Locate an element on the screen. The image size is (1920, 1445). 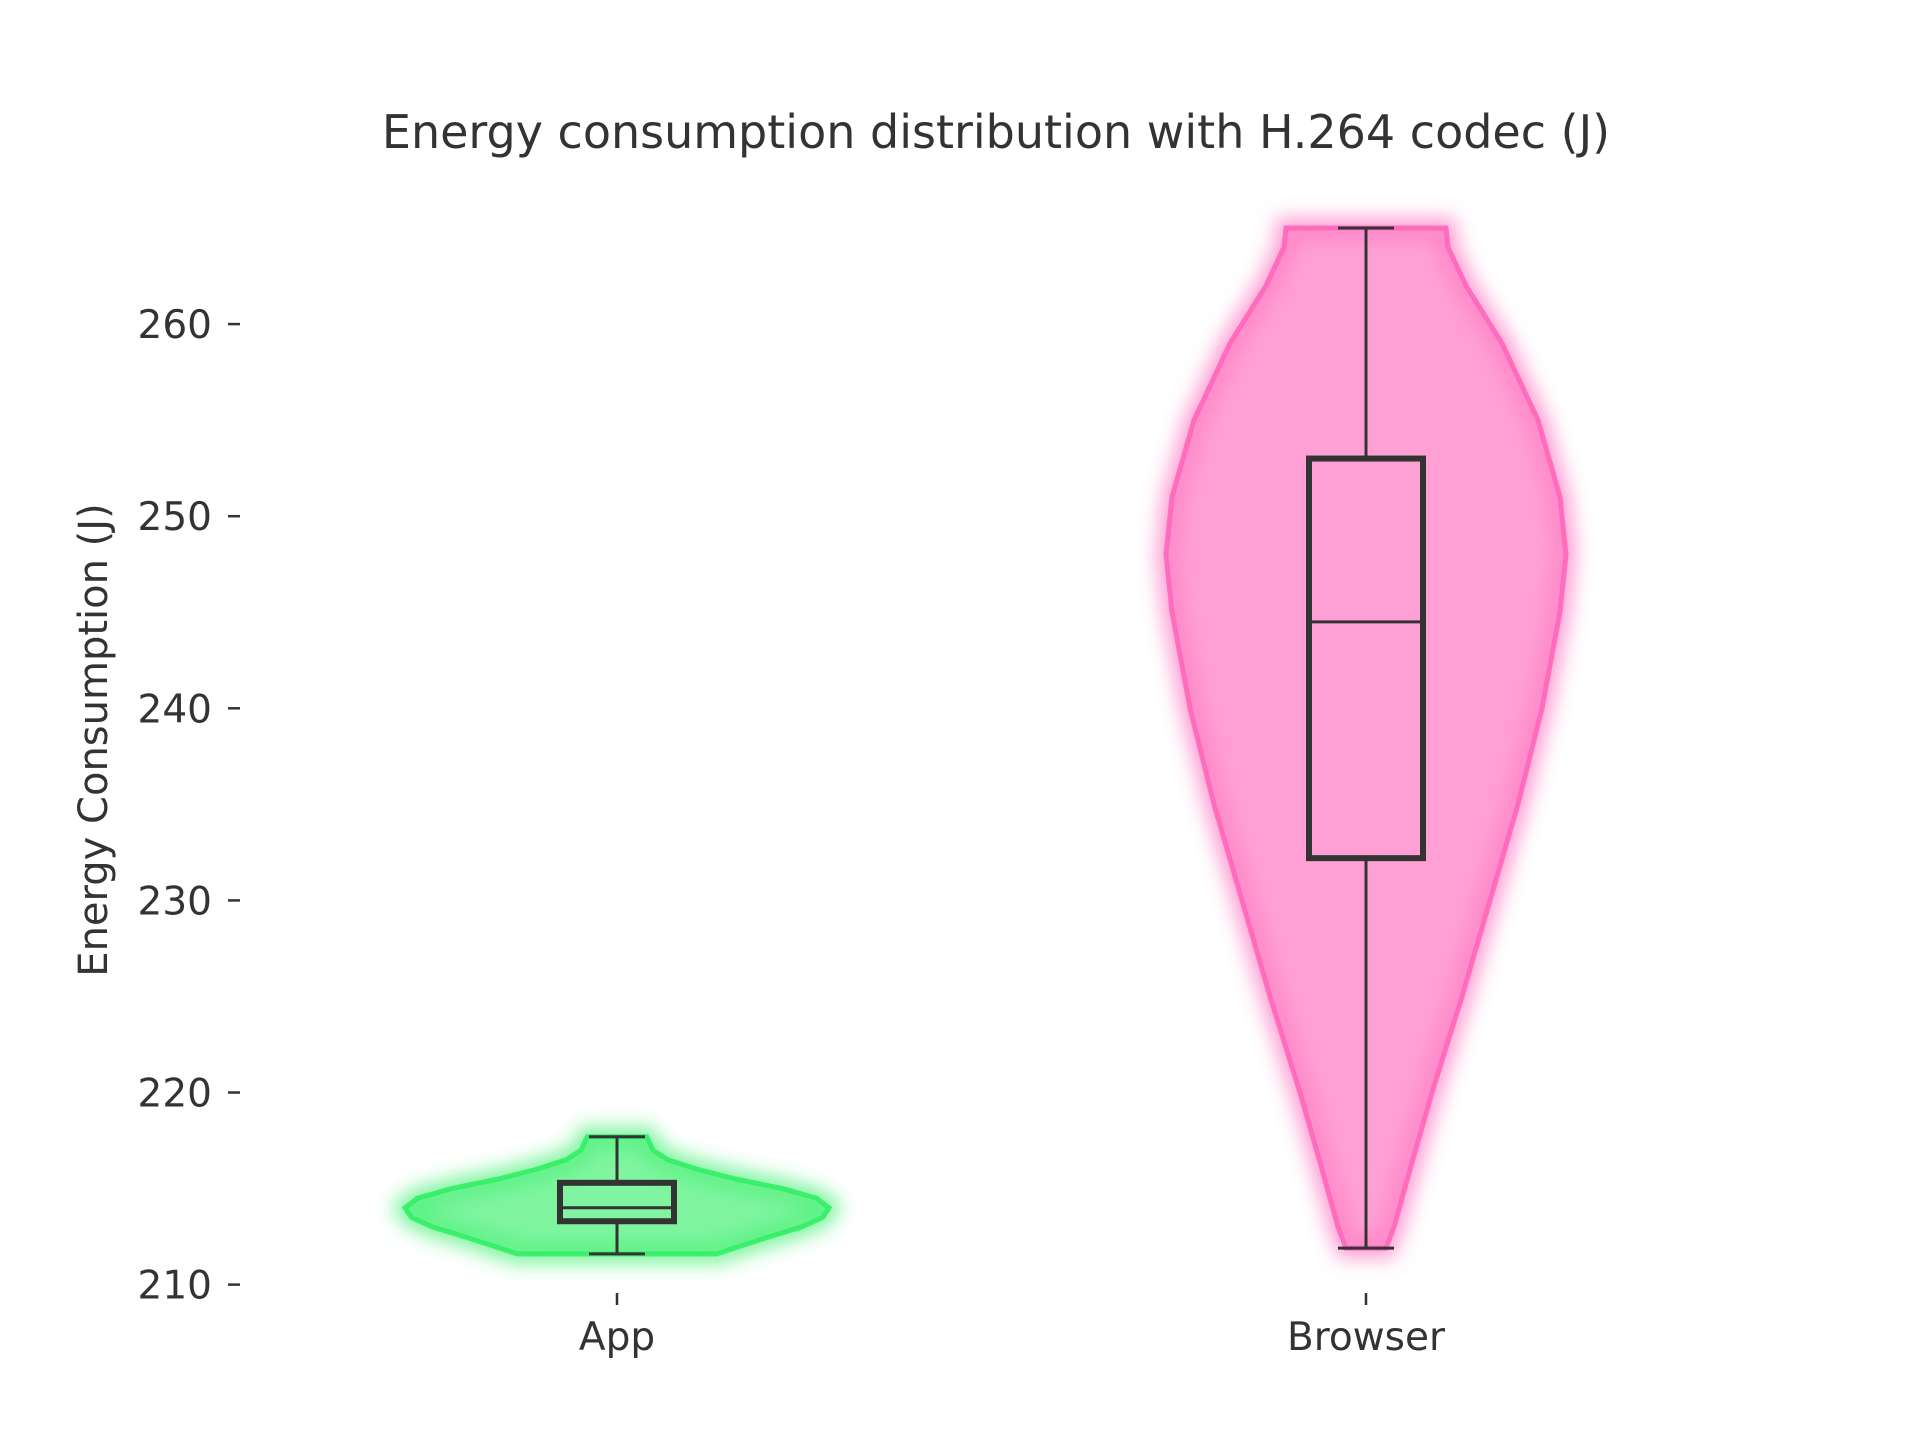
y-tick-label: 250 is located at coordinates (175, 517).